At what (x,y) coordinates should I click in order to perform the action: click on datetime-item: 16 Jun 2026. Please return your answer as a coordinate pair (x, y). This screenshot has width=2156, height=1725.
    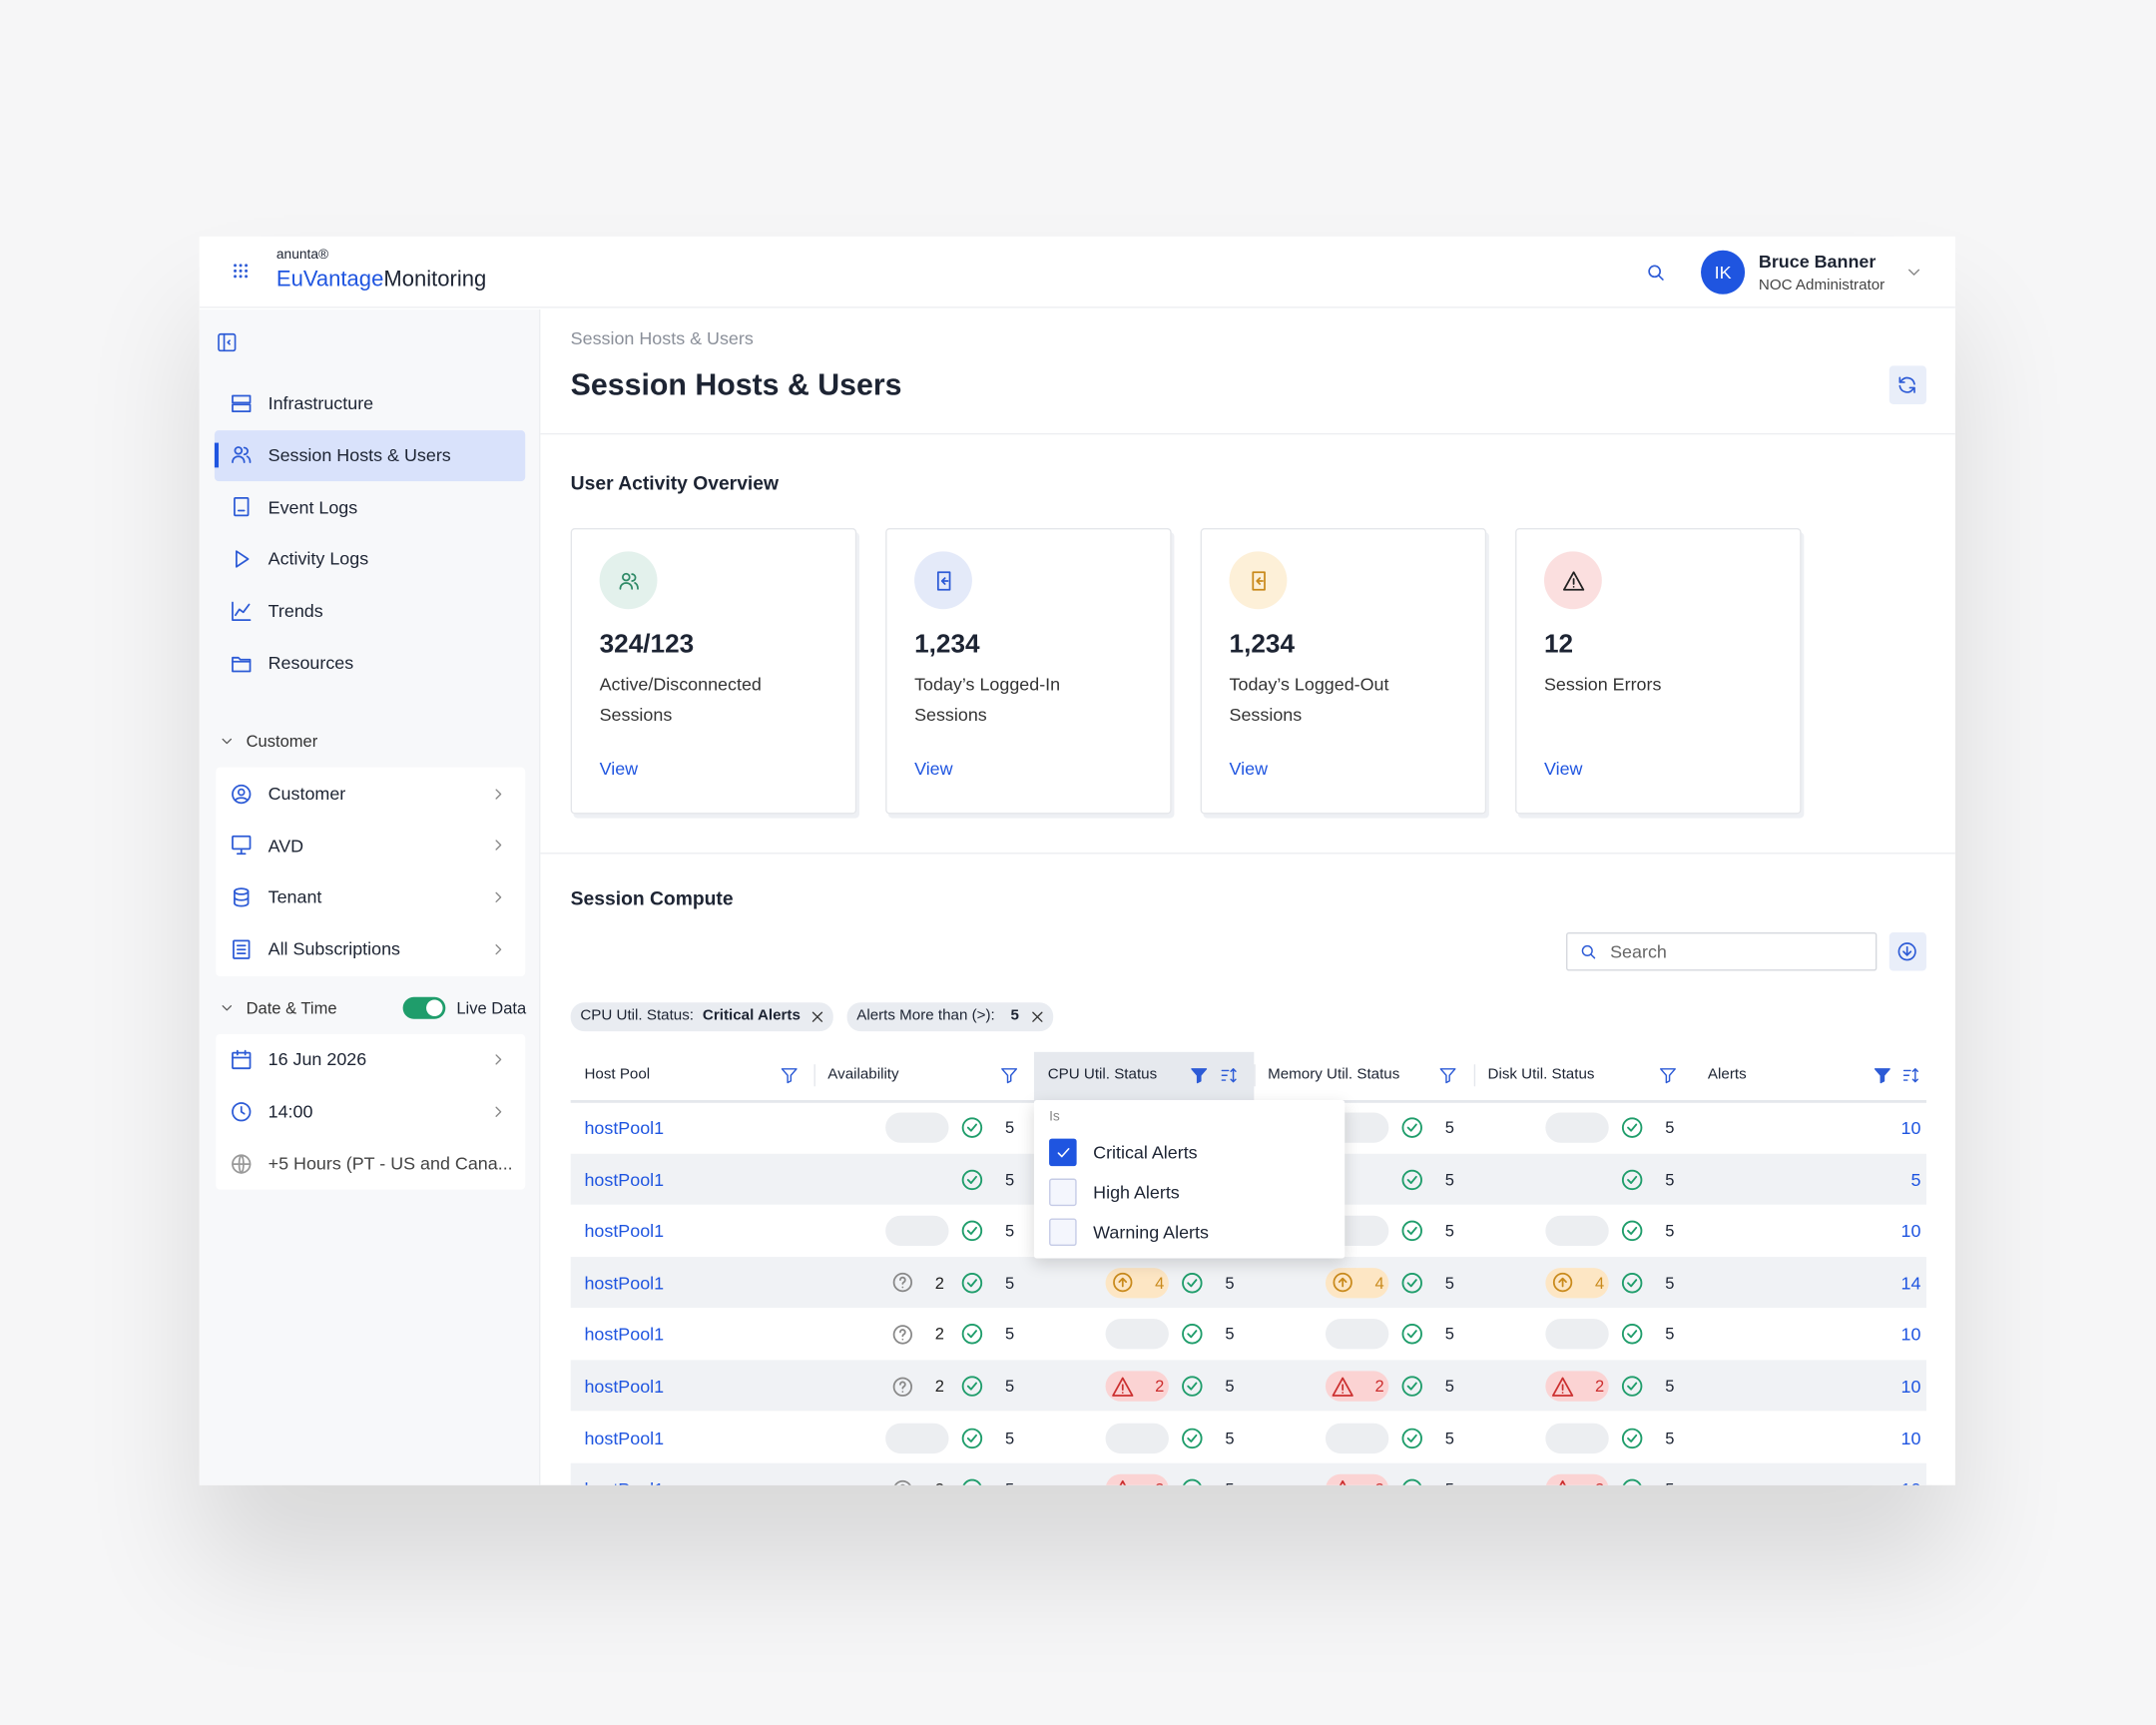
    Looking at the image, I should click on (317, 1059).